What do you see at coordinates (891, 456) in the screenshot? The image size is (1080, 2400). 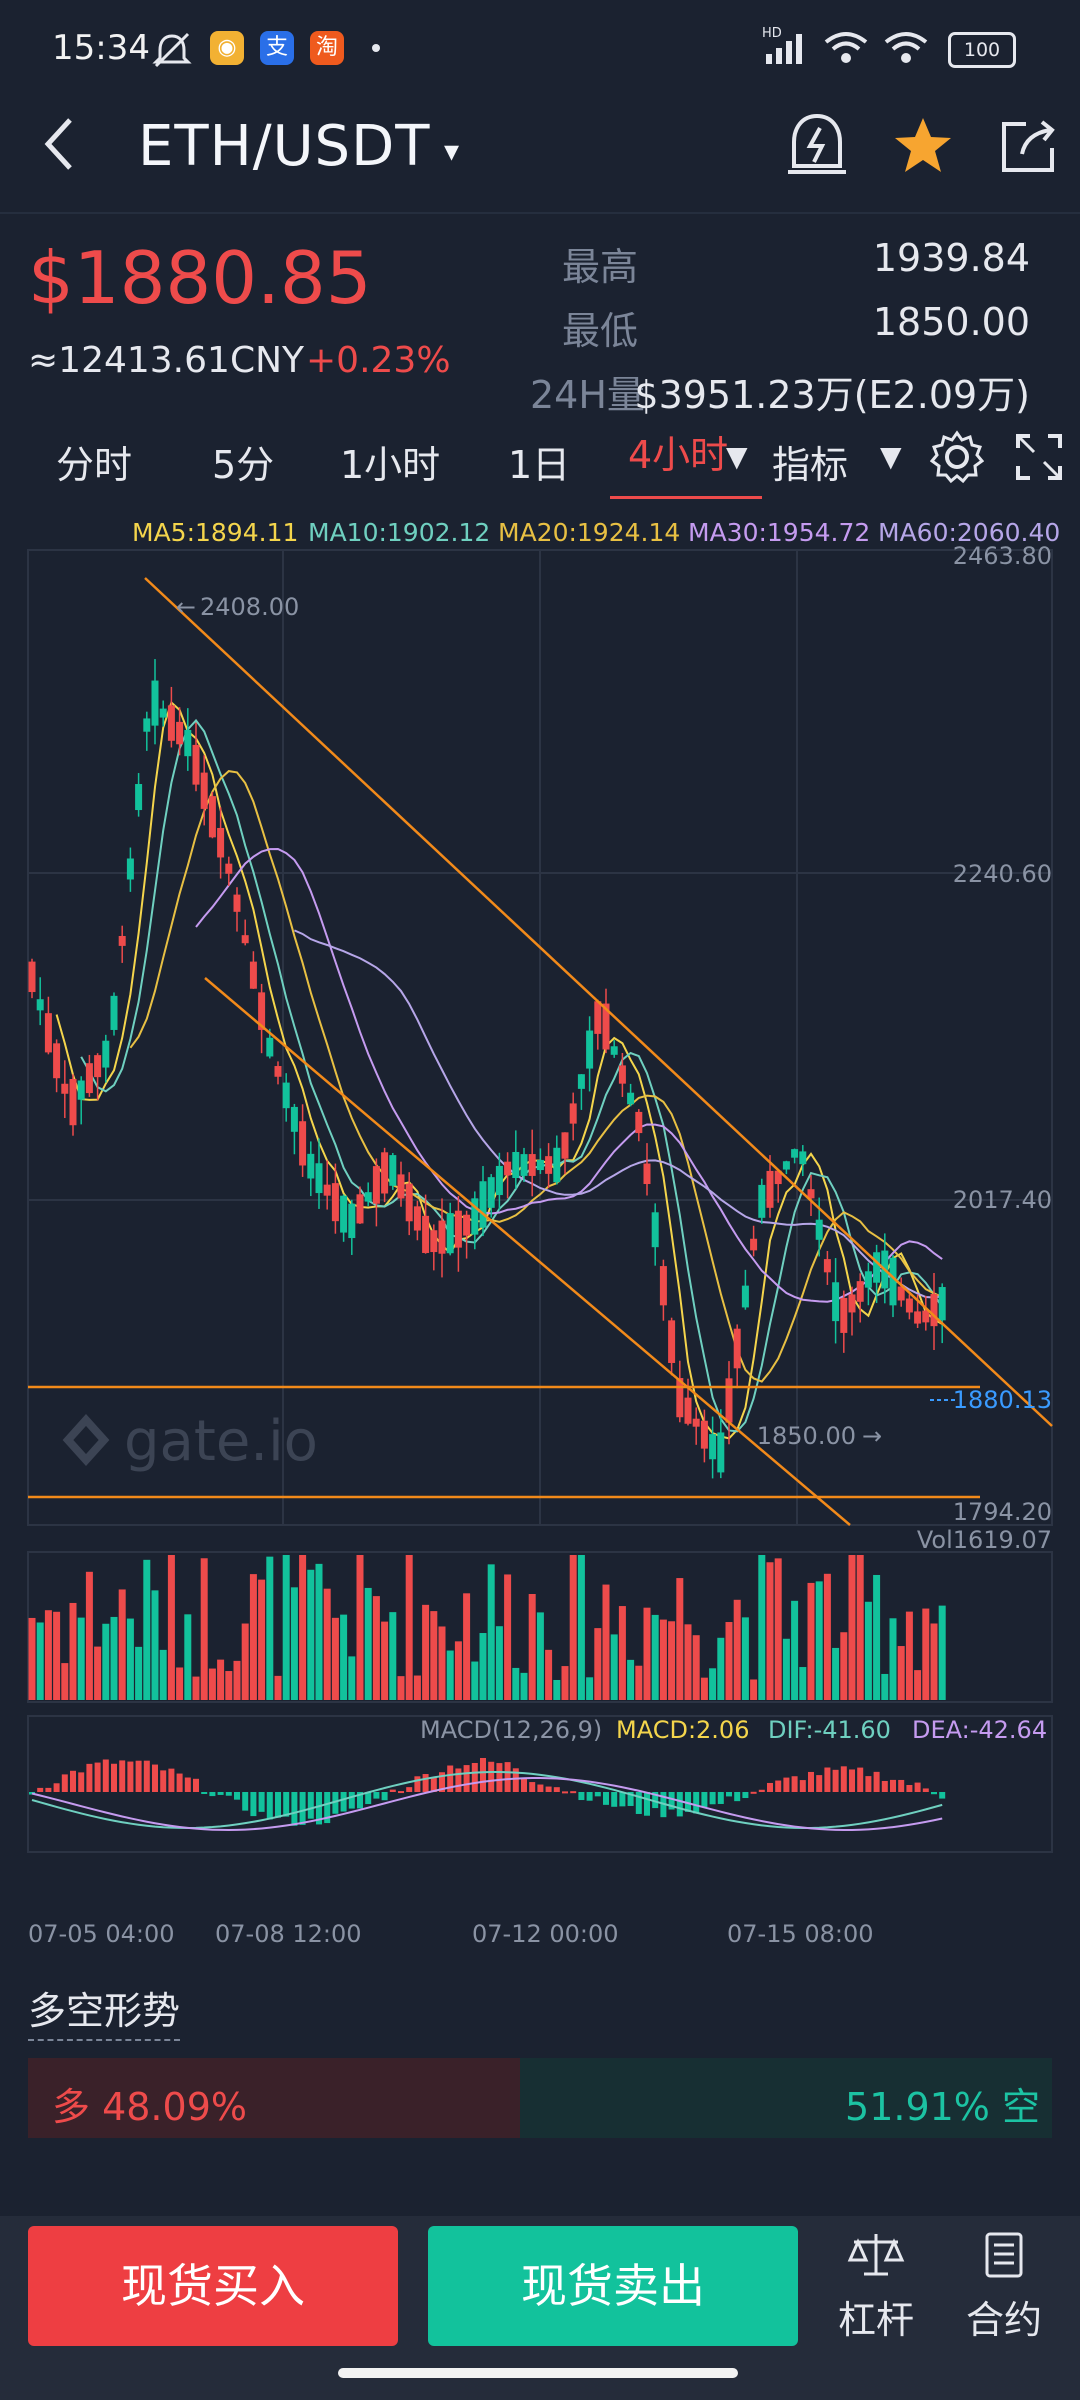 I see `indicator-chevron-icon: ▼` at bounding box center [891, 456].